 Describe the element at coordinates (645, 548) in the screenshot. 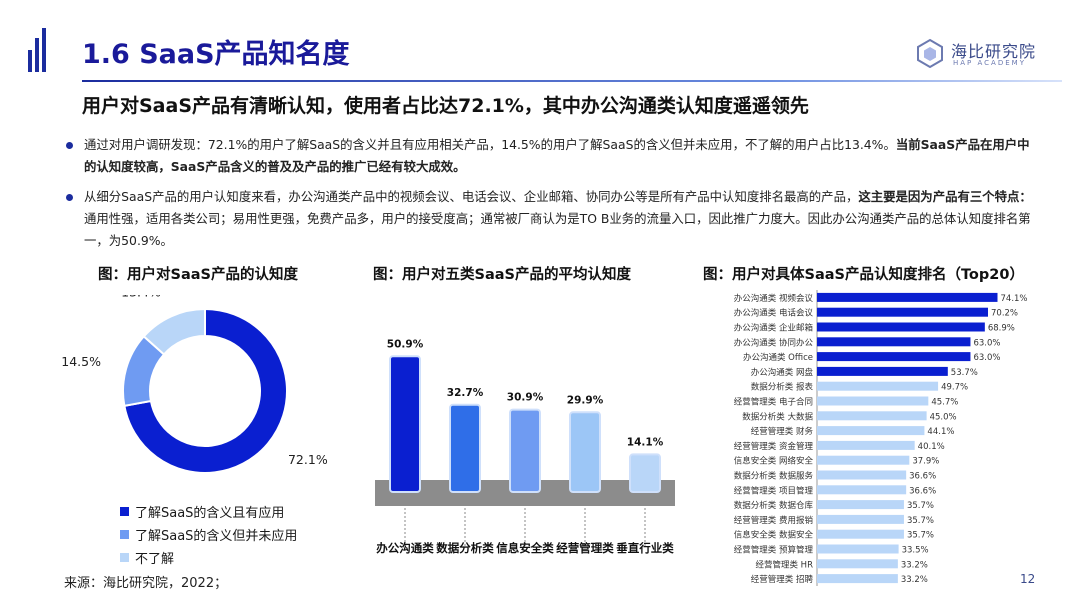

I see `category-label: 垂直行业类` at that location.